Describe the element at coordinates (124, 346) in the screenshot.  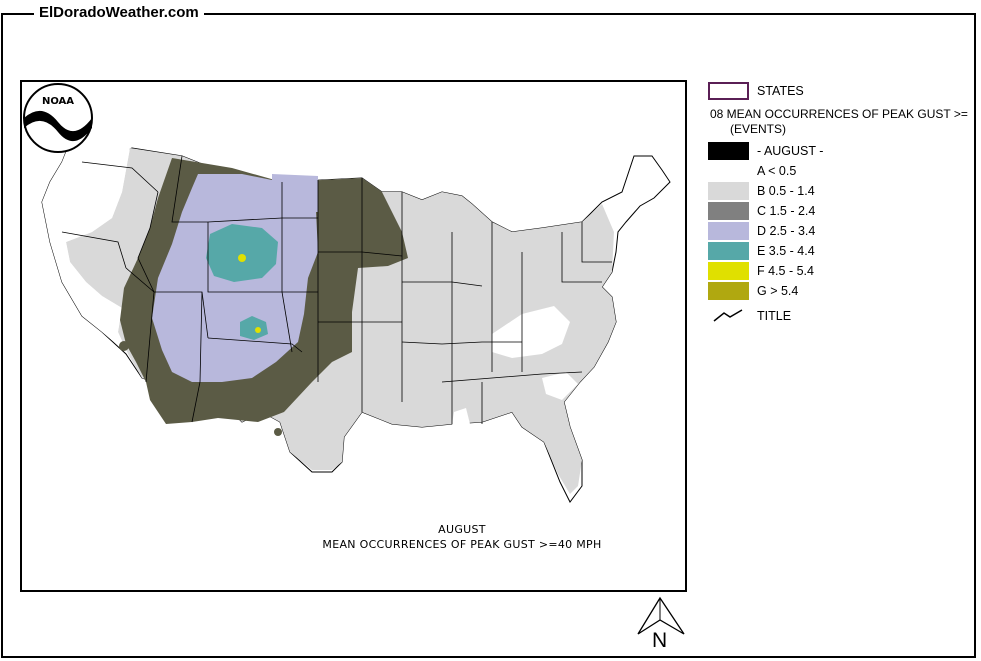
I see `region-class-c-nevada` at that location.